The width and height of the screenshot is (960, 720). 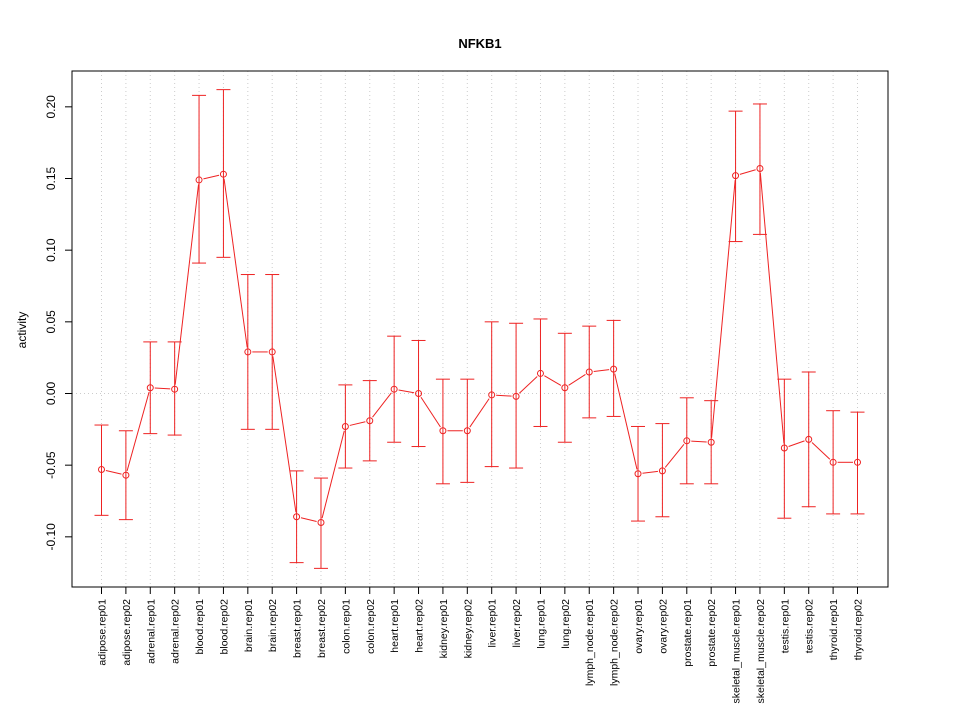 I want to click on y-axis-label: activity, so click(x=22, y=330).